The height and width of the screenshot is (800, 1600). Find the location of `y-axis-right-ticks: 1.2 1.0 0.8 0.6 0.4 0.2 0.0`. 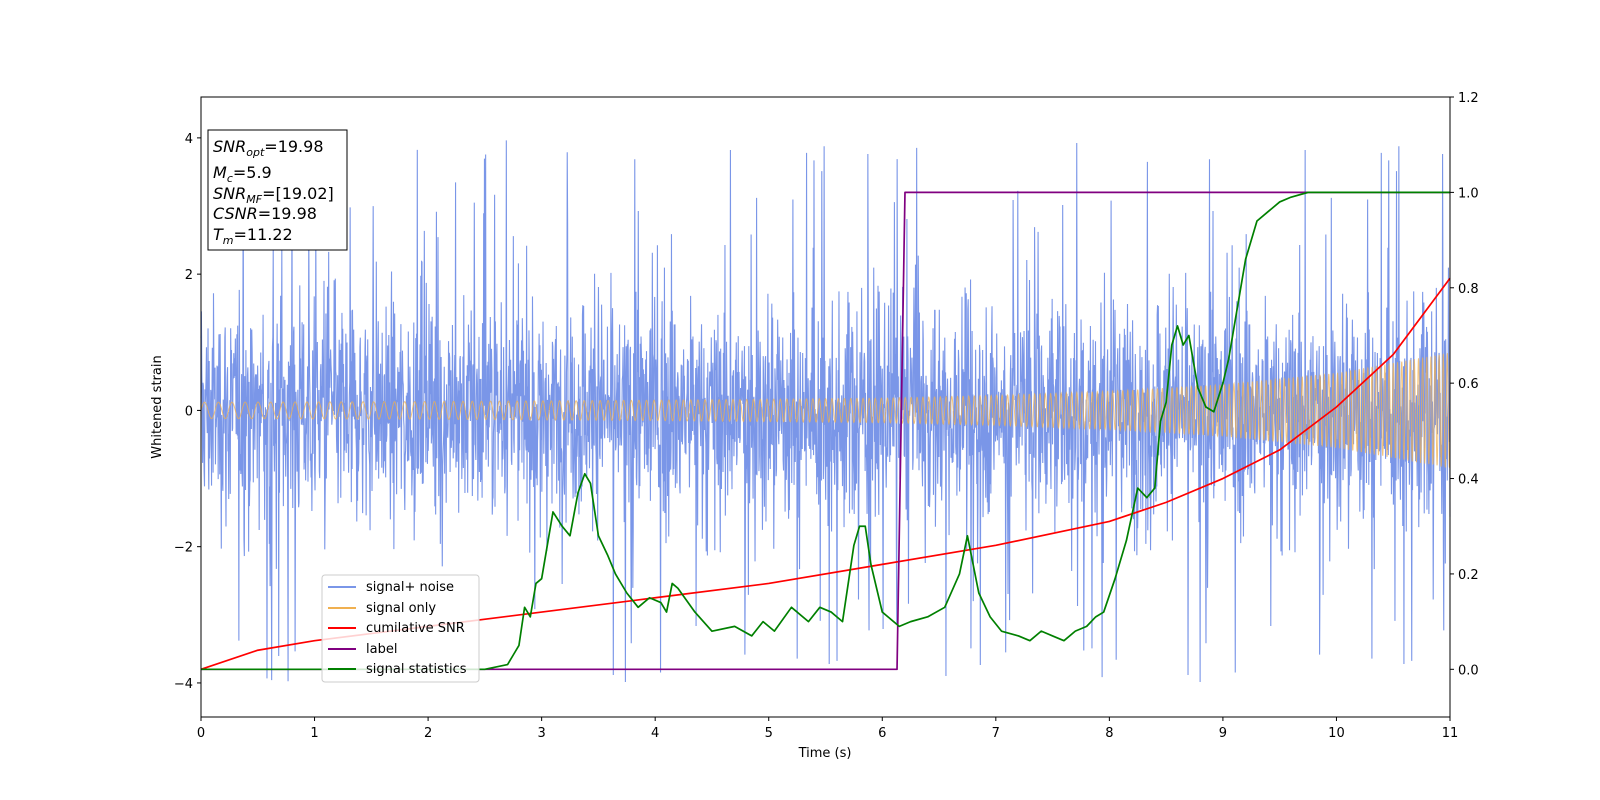

y-axis-right-ticks: 1.2 1.0 0.8 0.6 0.4 0.2 0.0 is located at coordinates (1464, 384).